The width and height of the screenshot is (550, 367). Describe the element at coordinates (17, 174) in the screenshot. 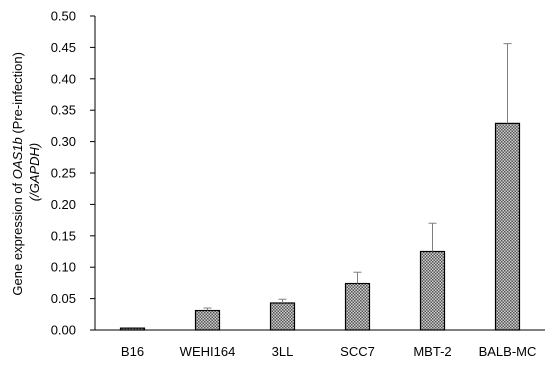

I see `y-axis-title-line1: Gene expression of OAS1b (Pre-infection)` at that location.